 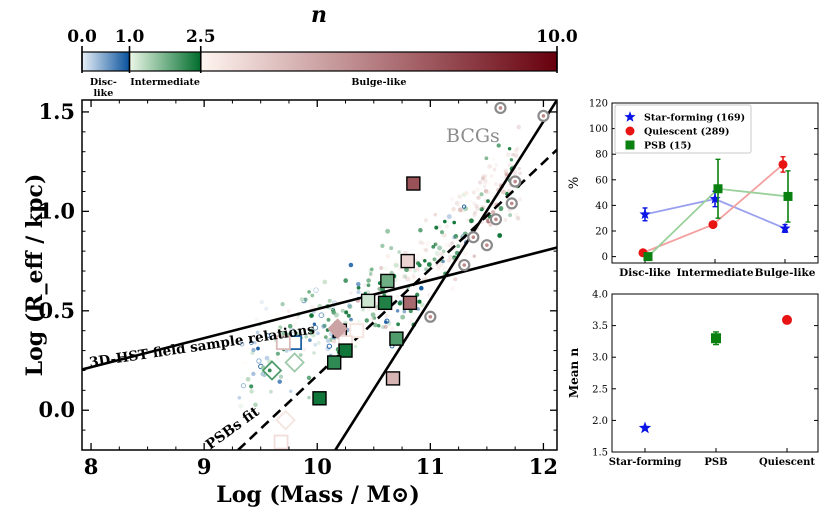 I want to click on top-right-y-tick-label: 40, so click(x=601, y=206).